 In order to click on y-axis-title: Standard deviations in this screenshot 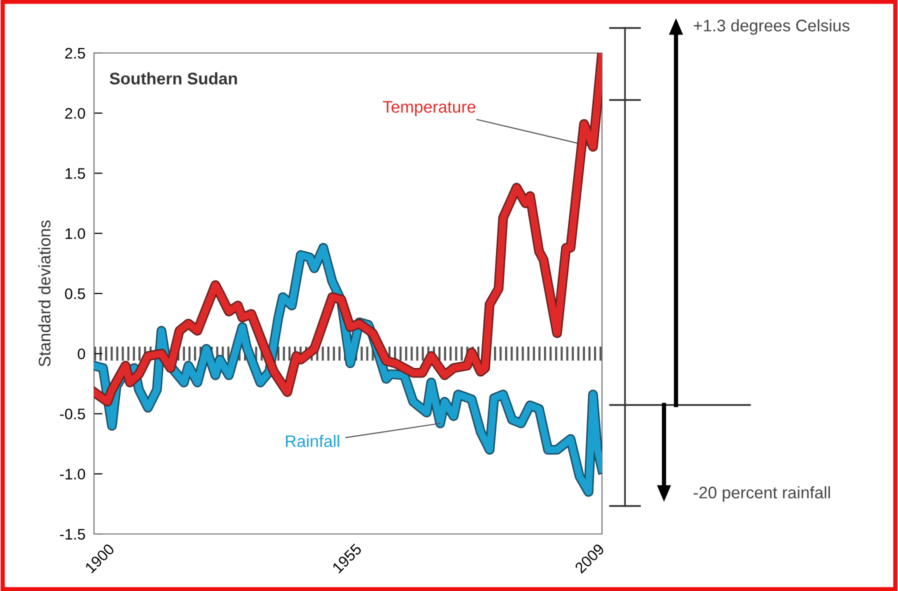, I will do `click(44, 293)`.